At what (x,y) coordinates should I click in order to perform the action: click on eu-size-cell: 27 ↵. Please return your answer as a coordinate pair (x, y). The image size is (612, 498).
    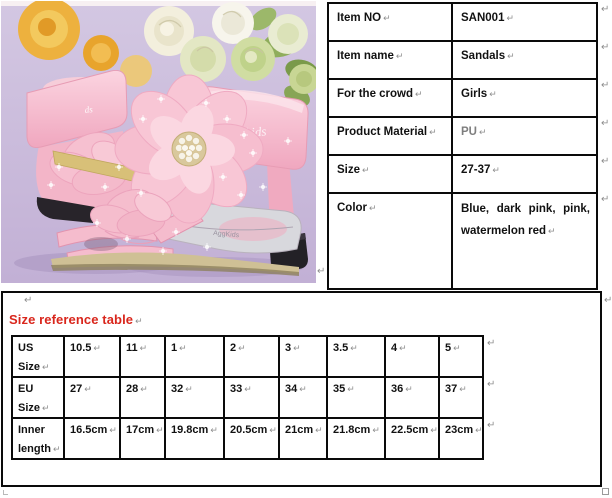
    Looking at the image, I should click on (93, 398).